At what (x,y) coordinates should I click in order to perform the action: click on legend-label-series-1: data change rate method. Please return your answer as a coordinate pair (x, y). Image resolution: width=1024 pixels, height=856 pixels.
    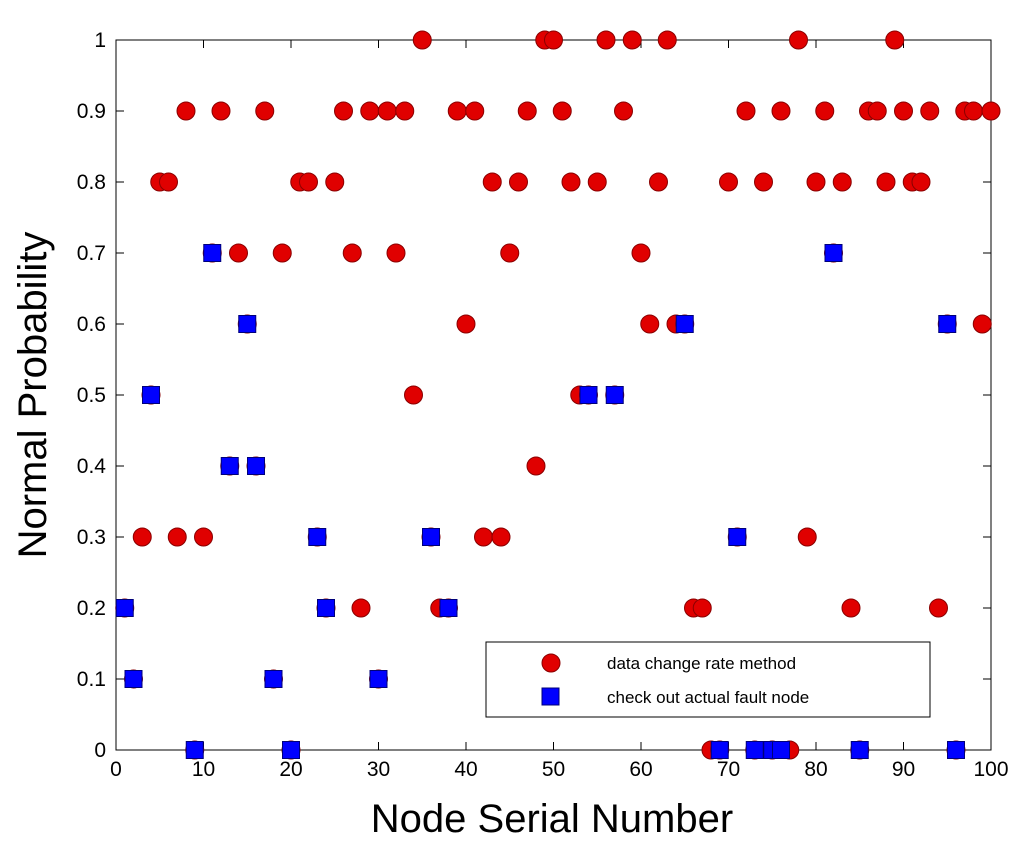
    Looking at the image, I should click on (701, 663).